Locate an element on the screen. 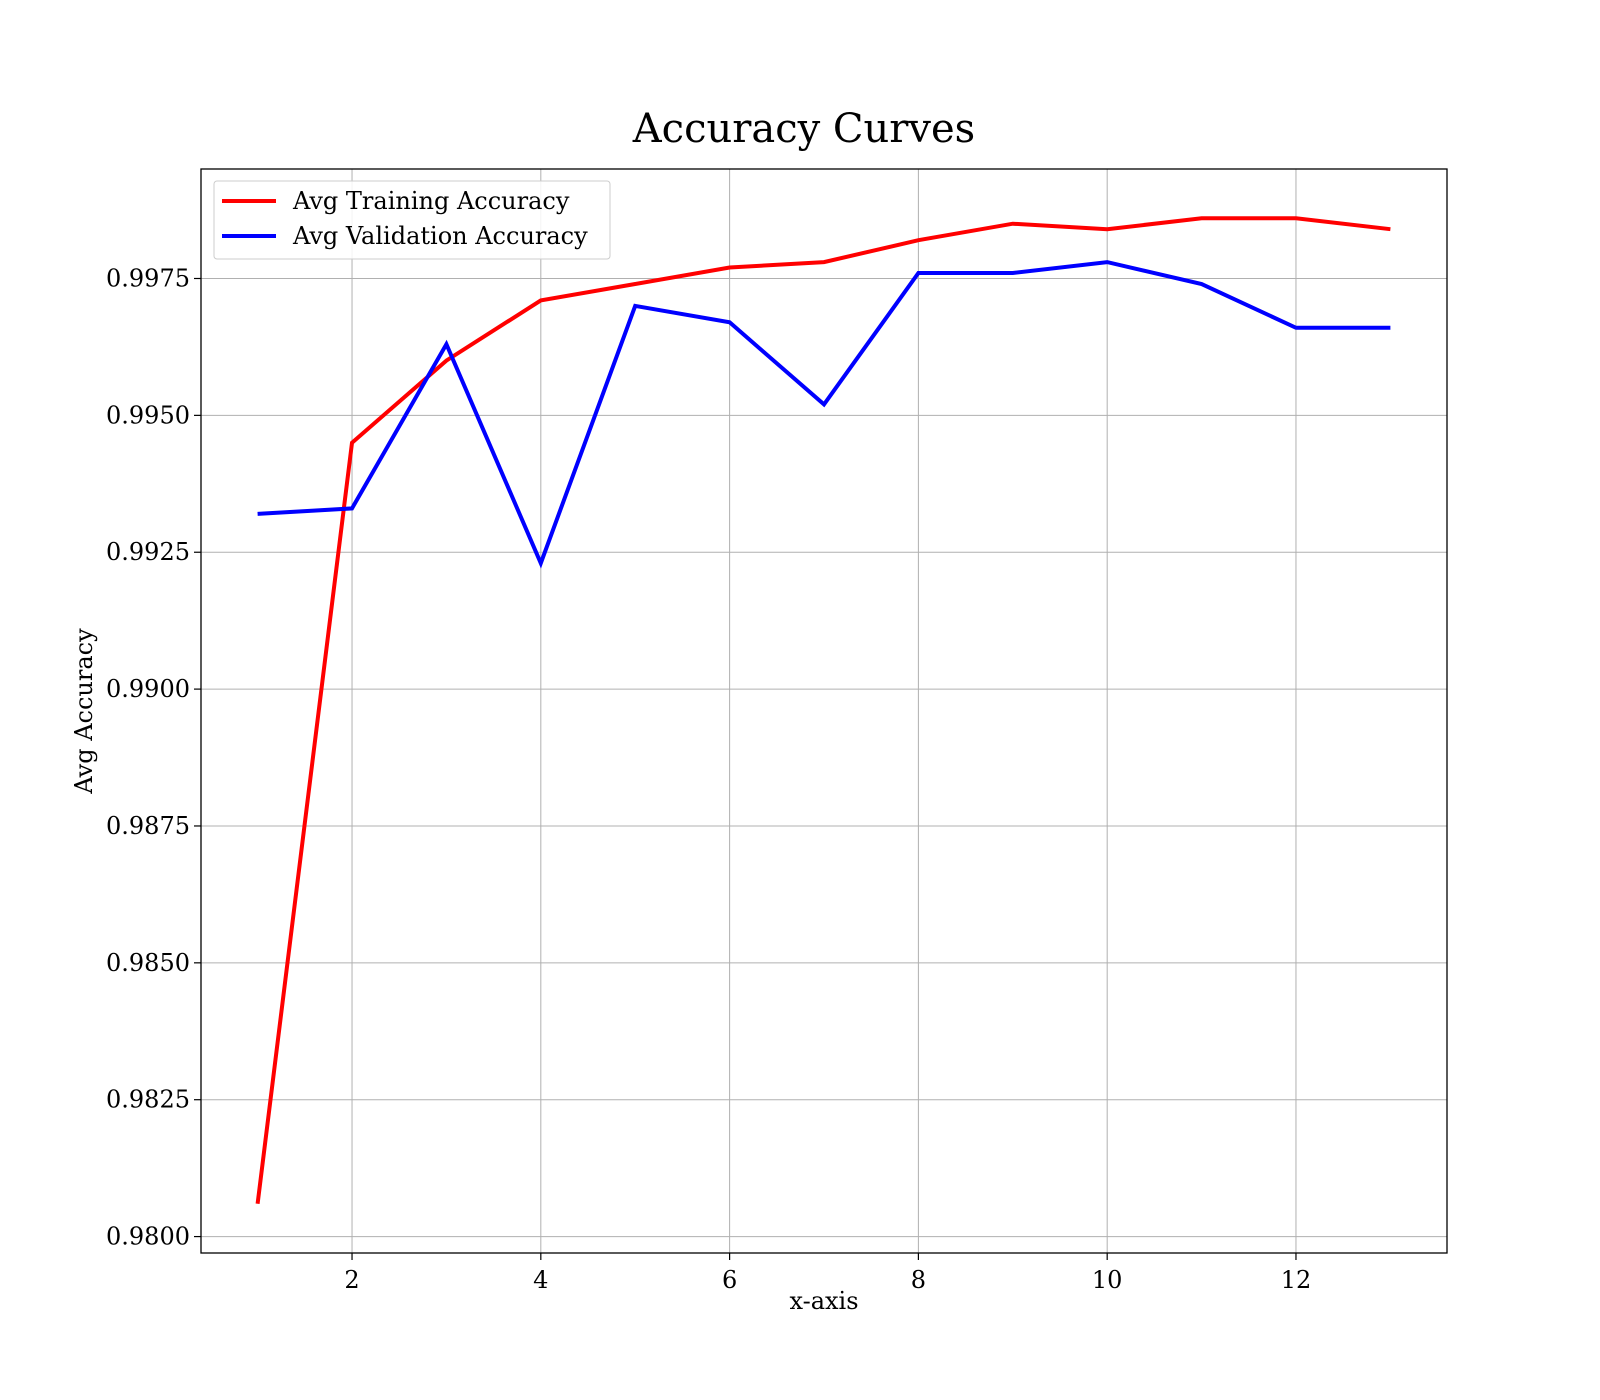 This screenshot has width=1600, height=1400. y-tick-label: 0.9950 is located at coordinates (148, 415).